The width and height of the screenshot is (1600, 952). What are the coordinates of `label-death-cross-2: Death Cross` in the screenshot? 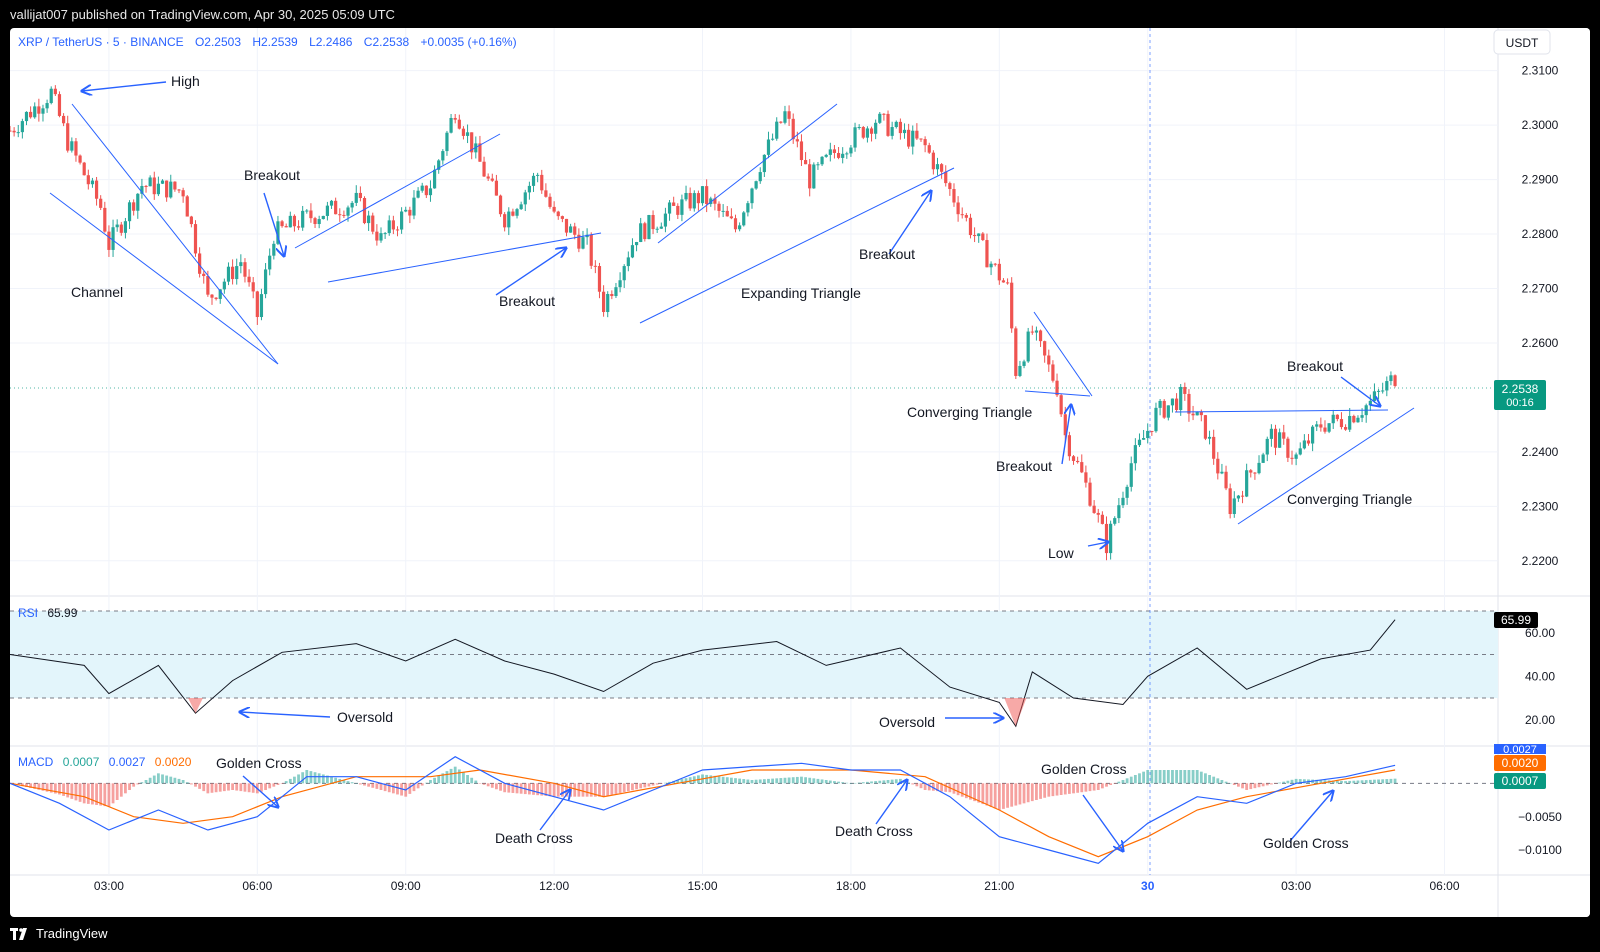 It's located at (874, 831).